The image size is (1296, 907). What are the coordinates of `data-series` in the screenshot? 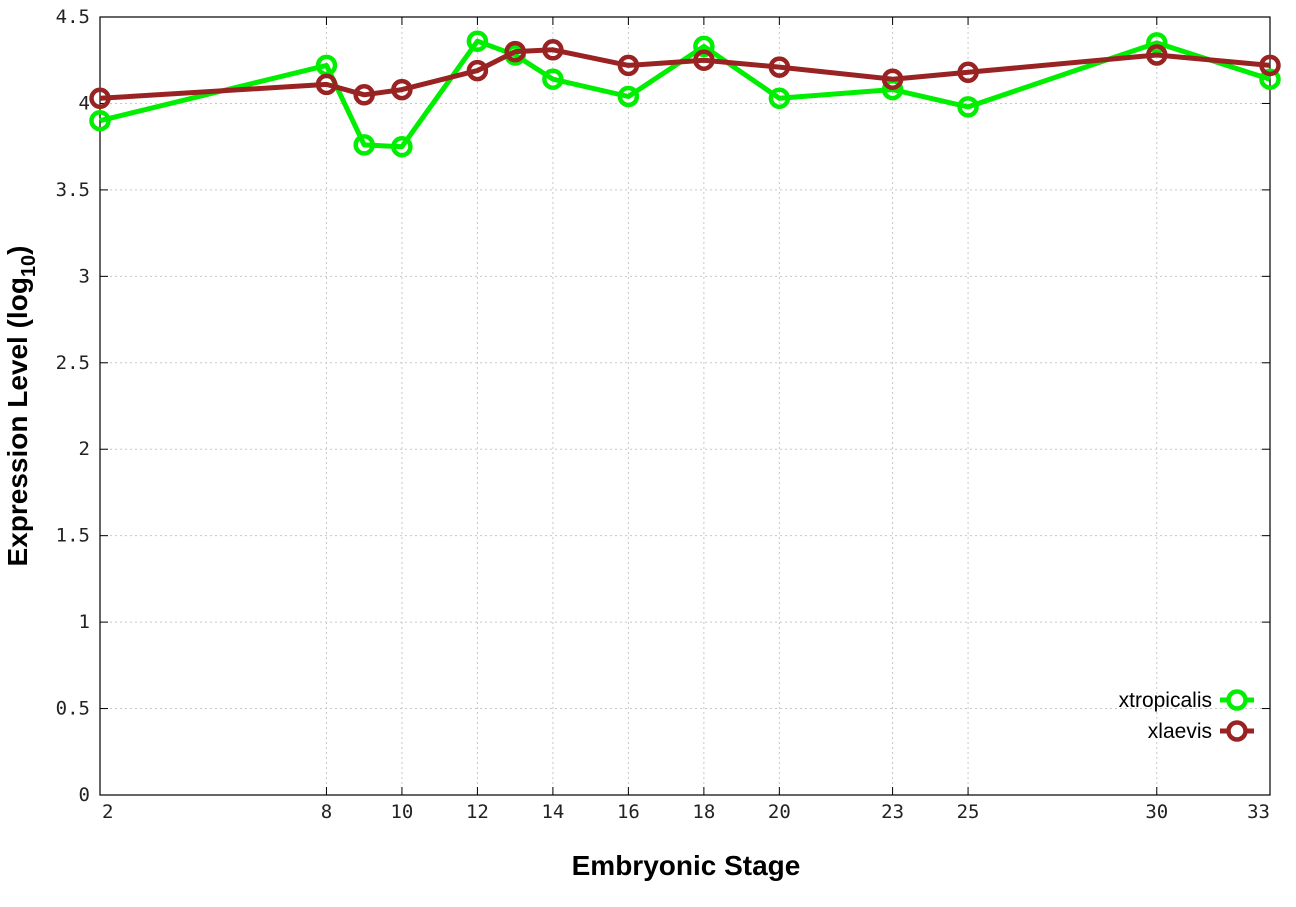 It's located at (685, 94).